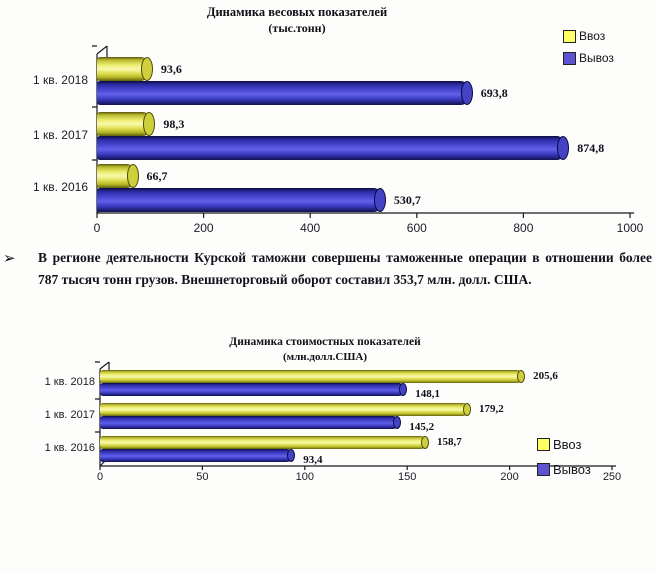 The height and width of the screenshot is (574, 657). What do you see at coordinates (449, 442) in the screenshot?
I see `value-label-import-2: 158,7` at bounding box center [449, 442].